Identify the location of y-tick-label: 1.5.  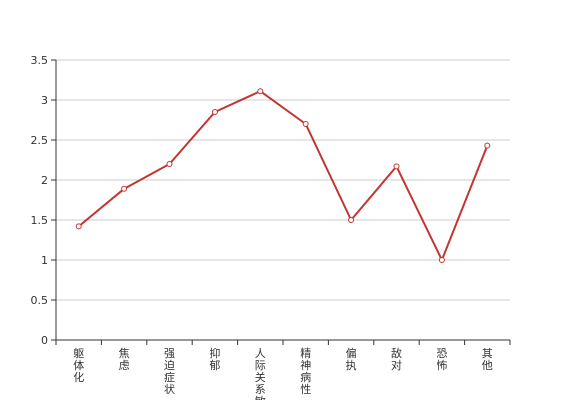
(40, 220).